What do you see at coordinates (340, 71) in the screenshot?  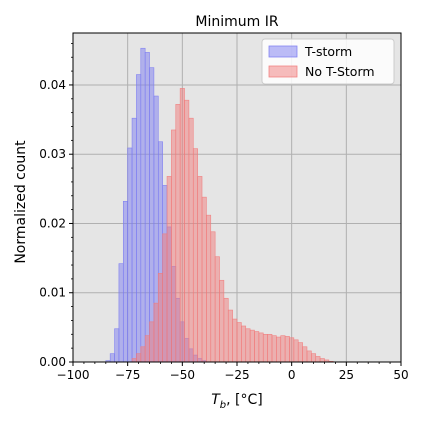 I see `legend-label: No T-Storm` at bounding box center [340, 71].